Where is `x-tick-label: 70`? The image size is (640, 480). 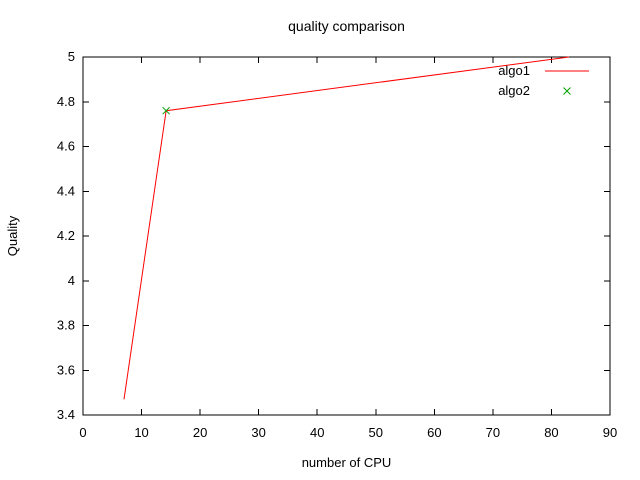 x-tick-label: 70 is located at coordinates (493, 432).